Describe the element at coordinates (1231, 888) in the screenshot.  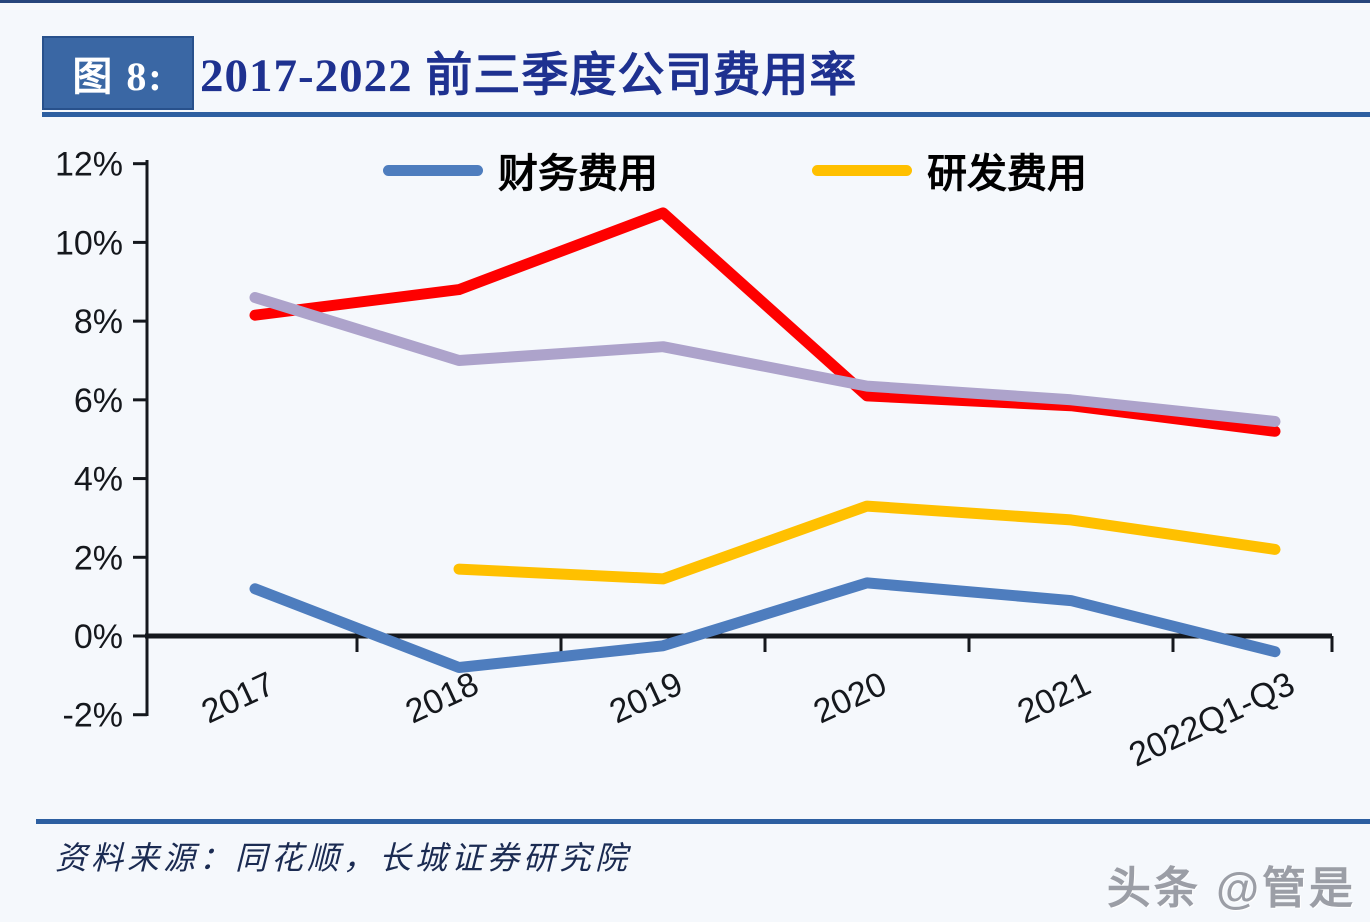
I see `toutiao-watermark: 头条 @管是` at that location.